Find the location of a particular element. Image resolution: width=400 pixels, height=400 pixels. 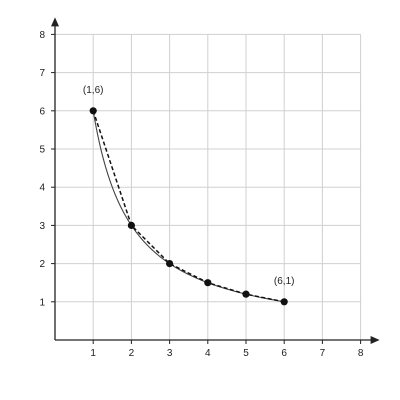

x-tick-label: 1 is located at coordinates (93, 353).